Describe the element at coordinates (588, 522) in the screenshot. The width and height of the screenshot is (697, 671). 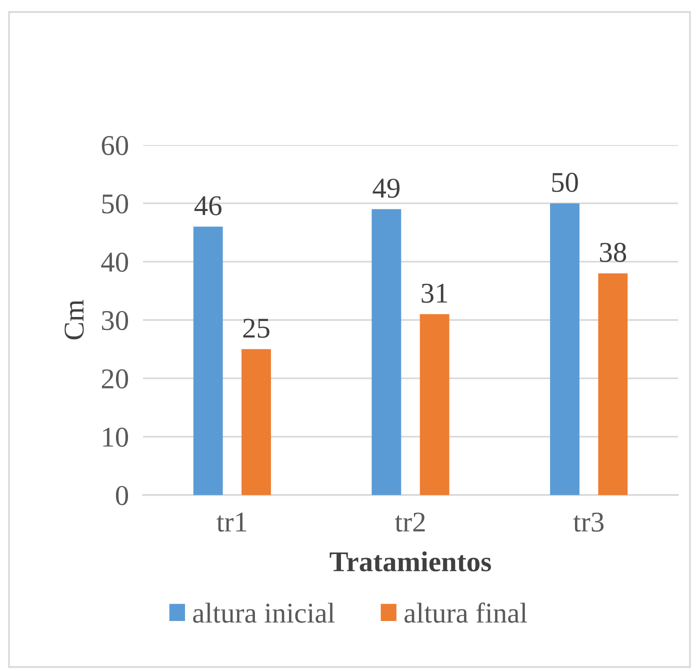
I see `x-tick-label: tr3` at that location.